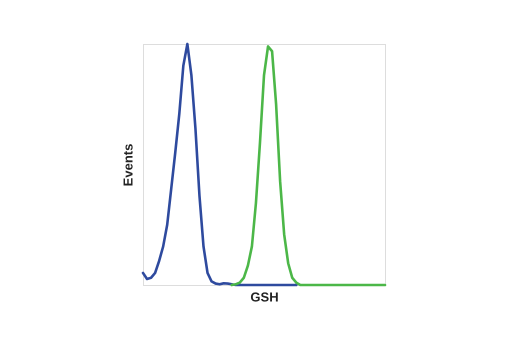 This screenshot has width=520, height=350. Describe the element at coordinates (264, 297) in the screenshot. I see `x-axis-title: GSH` at that location.